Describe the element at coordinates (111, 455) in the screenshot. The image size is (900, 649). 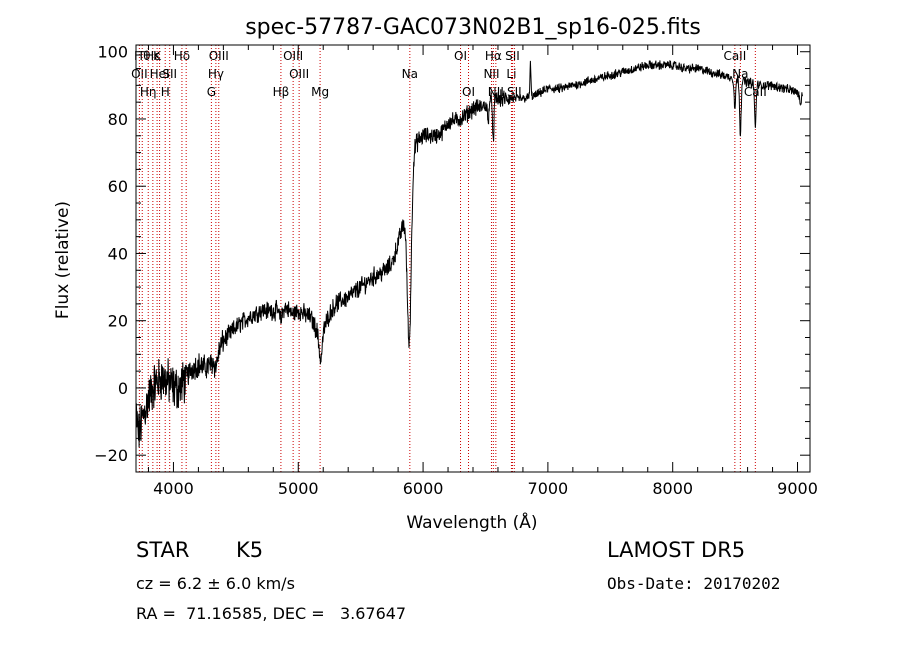
I see `y-tick-label: −20` at that location.